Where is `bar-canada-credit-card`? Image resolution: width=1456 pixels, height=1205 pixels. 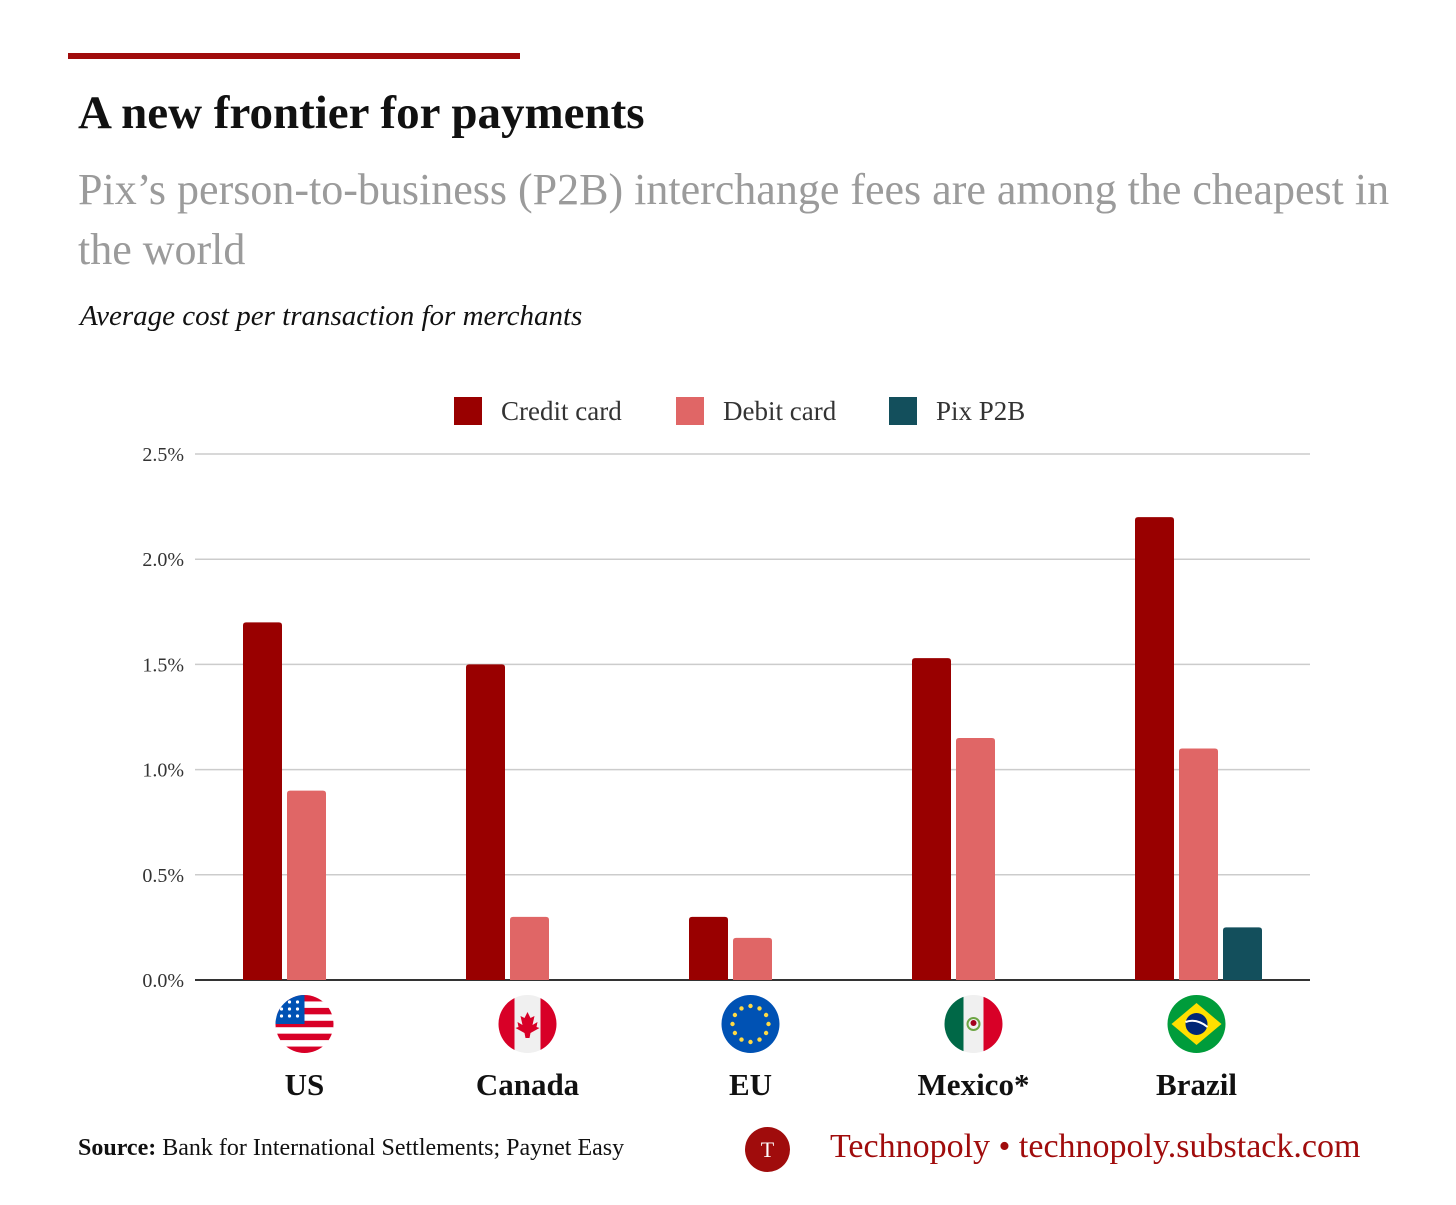 bar-canada-credit-card is located at coordinates (485, 822).